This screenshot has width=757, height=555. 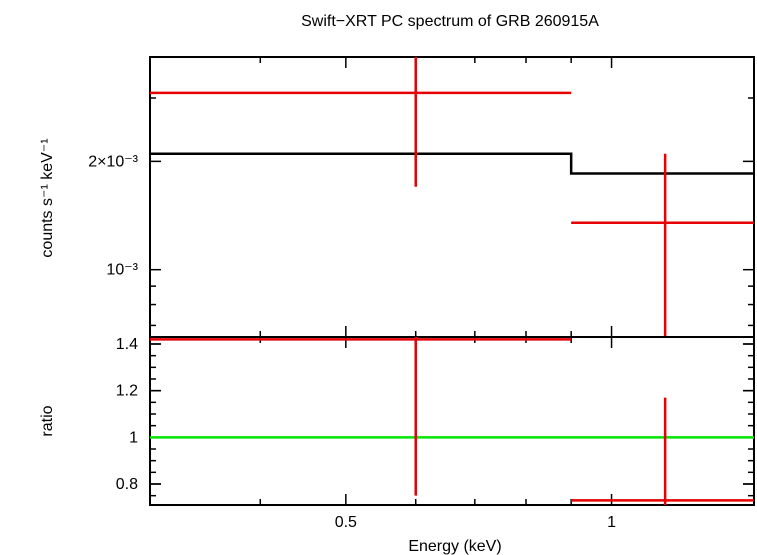 What do you see at coordinates (47, 197) in the screenshot?
I see `spectrum-ylabel: counts s⁻¹ keV⁻¹` at bounding box center [47, 197].